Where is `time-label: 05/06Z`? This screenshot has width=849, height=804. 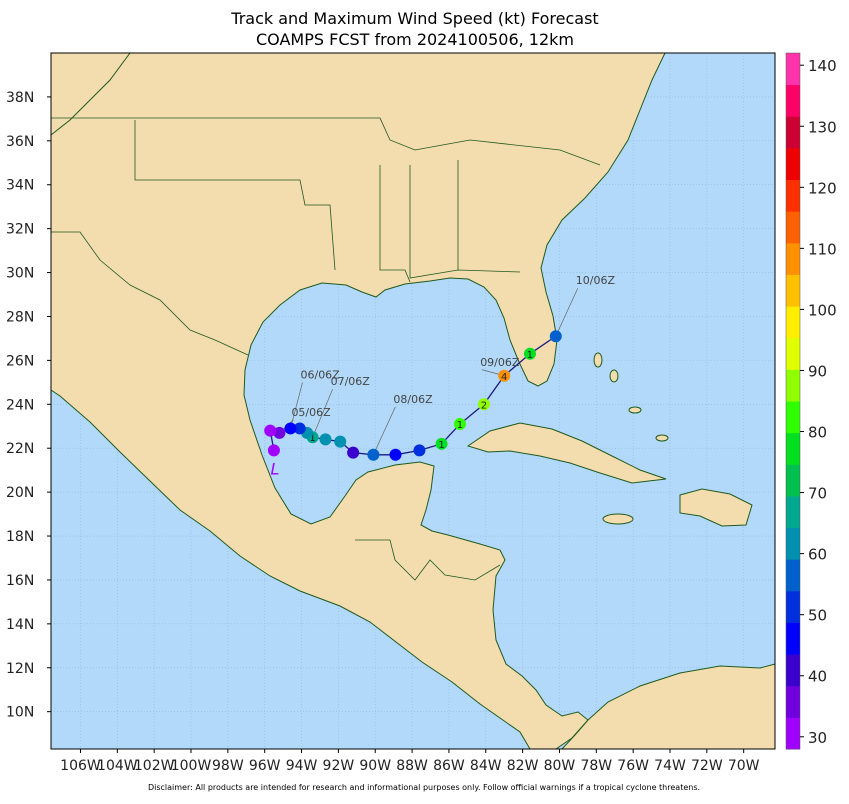 time-label: 05/06Z is located at coordinates (311, 412).